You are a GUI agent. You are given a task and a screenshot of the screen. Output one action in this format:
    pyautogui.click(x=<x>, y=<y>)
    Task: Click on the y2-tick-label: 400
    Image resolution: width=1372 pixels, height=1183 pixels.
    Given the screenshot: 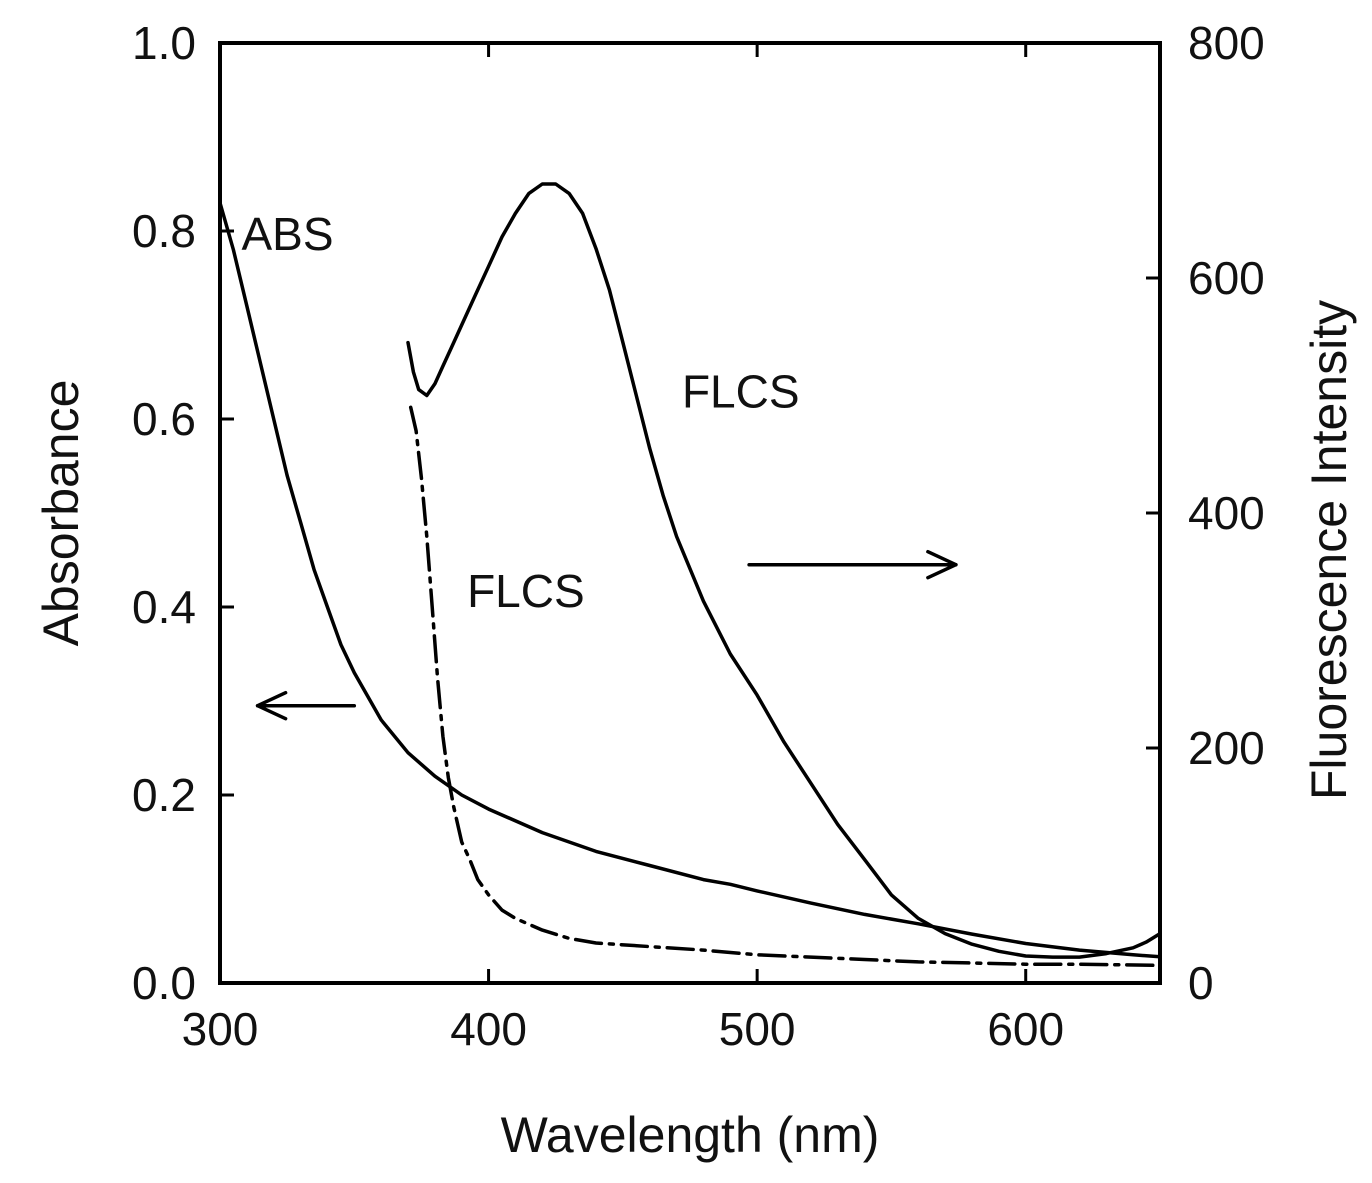 What is the action you would take?
    pyautogui.click(x=1226, y=513)
    